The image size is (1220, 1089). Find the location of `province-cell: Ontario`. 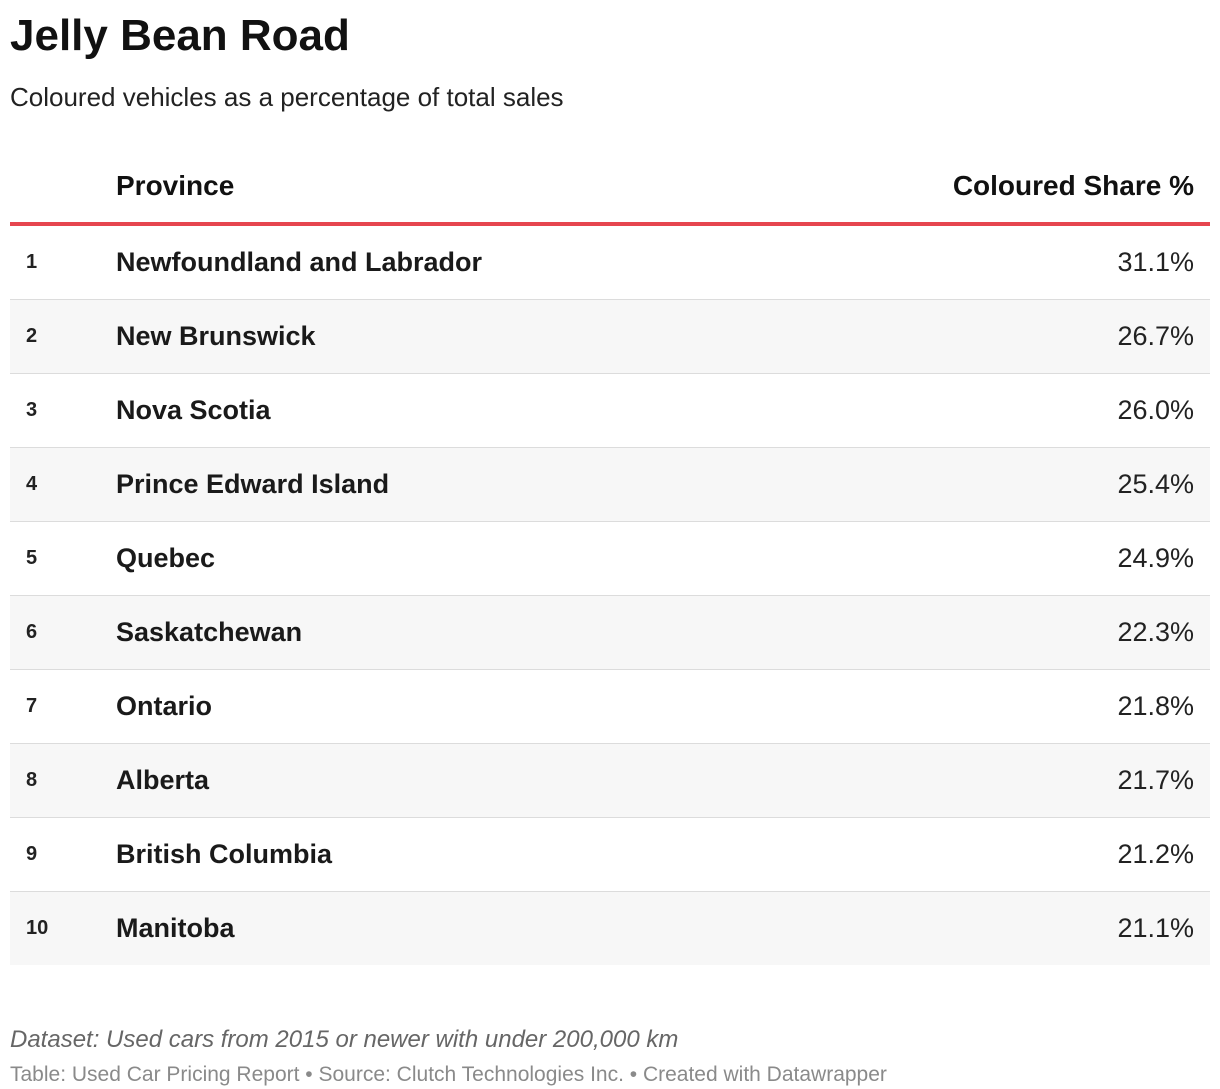

province-cell: Ontario is located at coordinates (164, 706).